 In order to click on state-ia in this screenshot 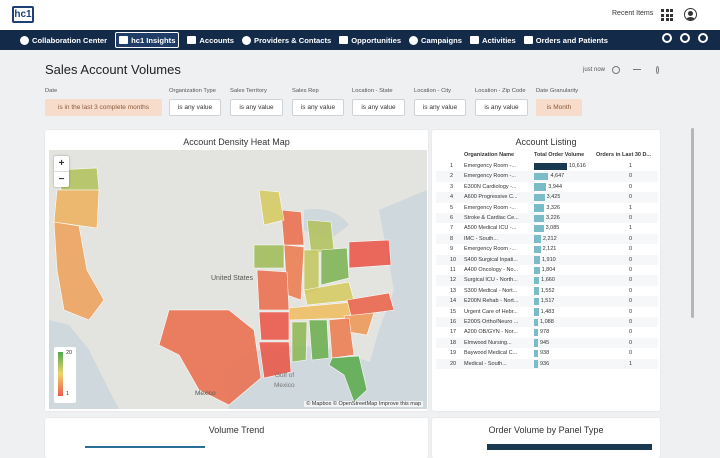, I will do `click(269, 256)`.